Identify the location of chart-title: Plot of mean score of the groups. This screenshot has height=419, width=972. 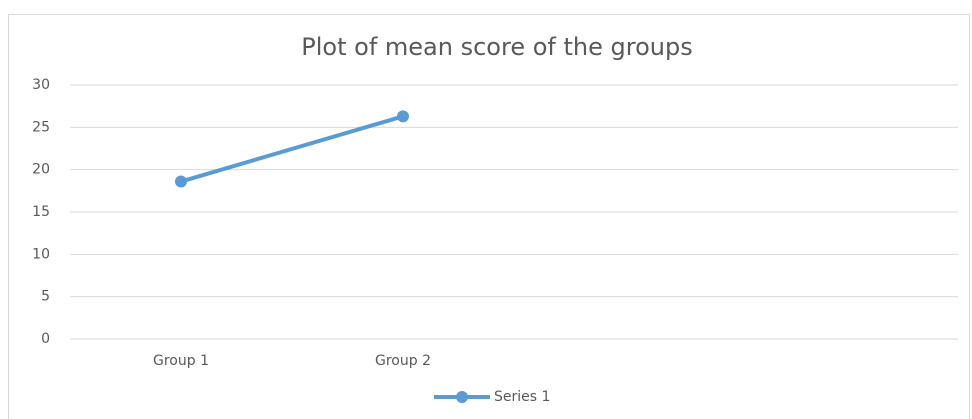
(496, 47).